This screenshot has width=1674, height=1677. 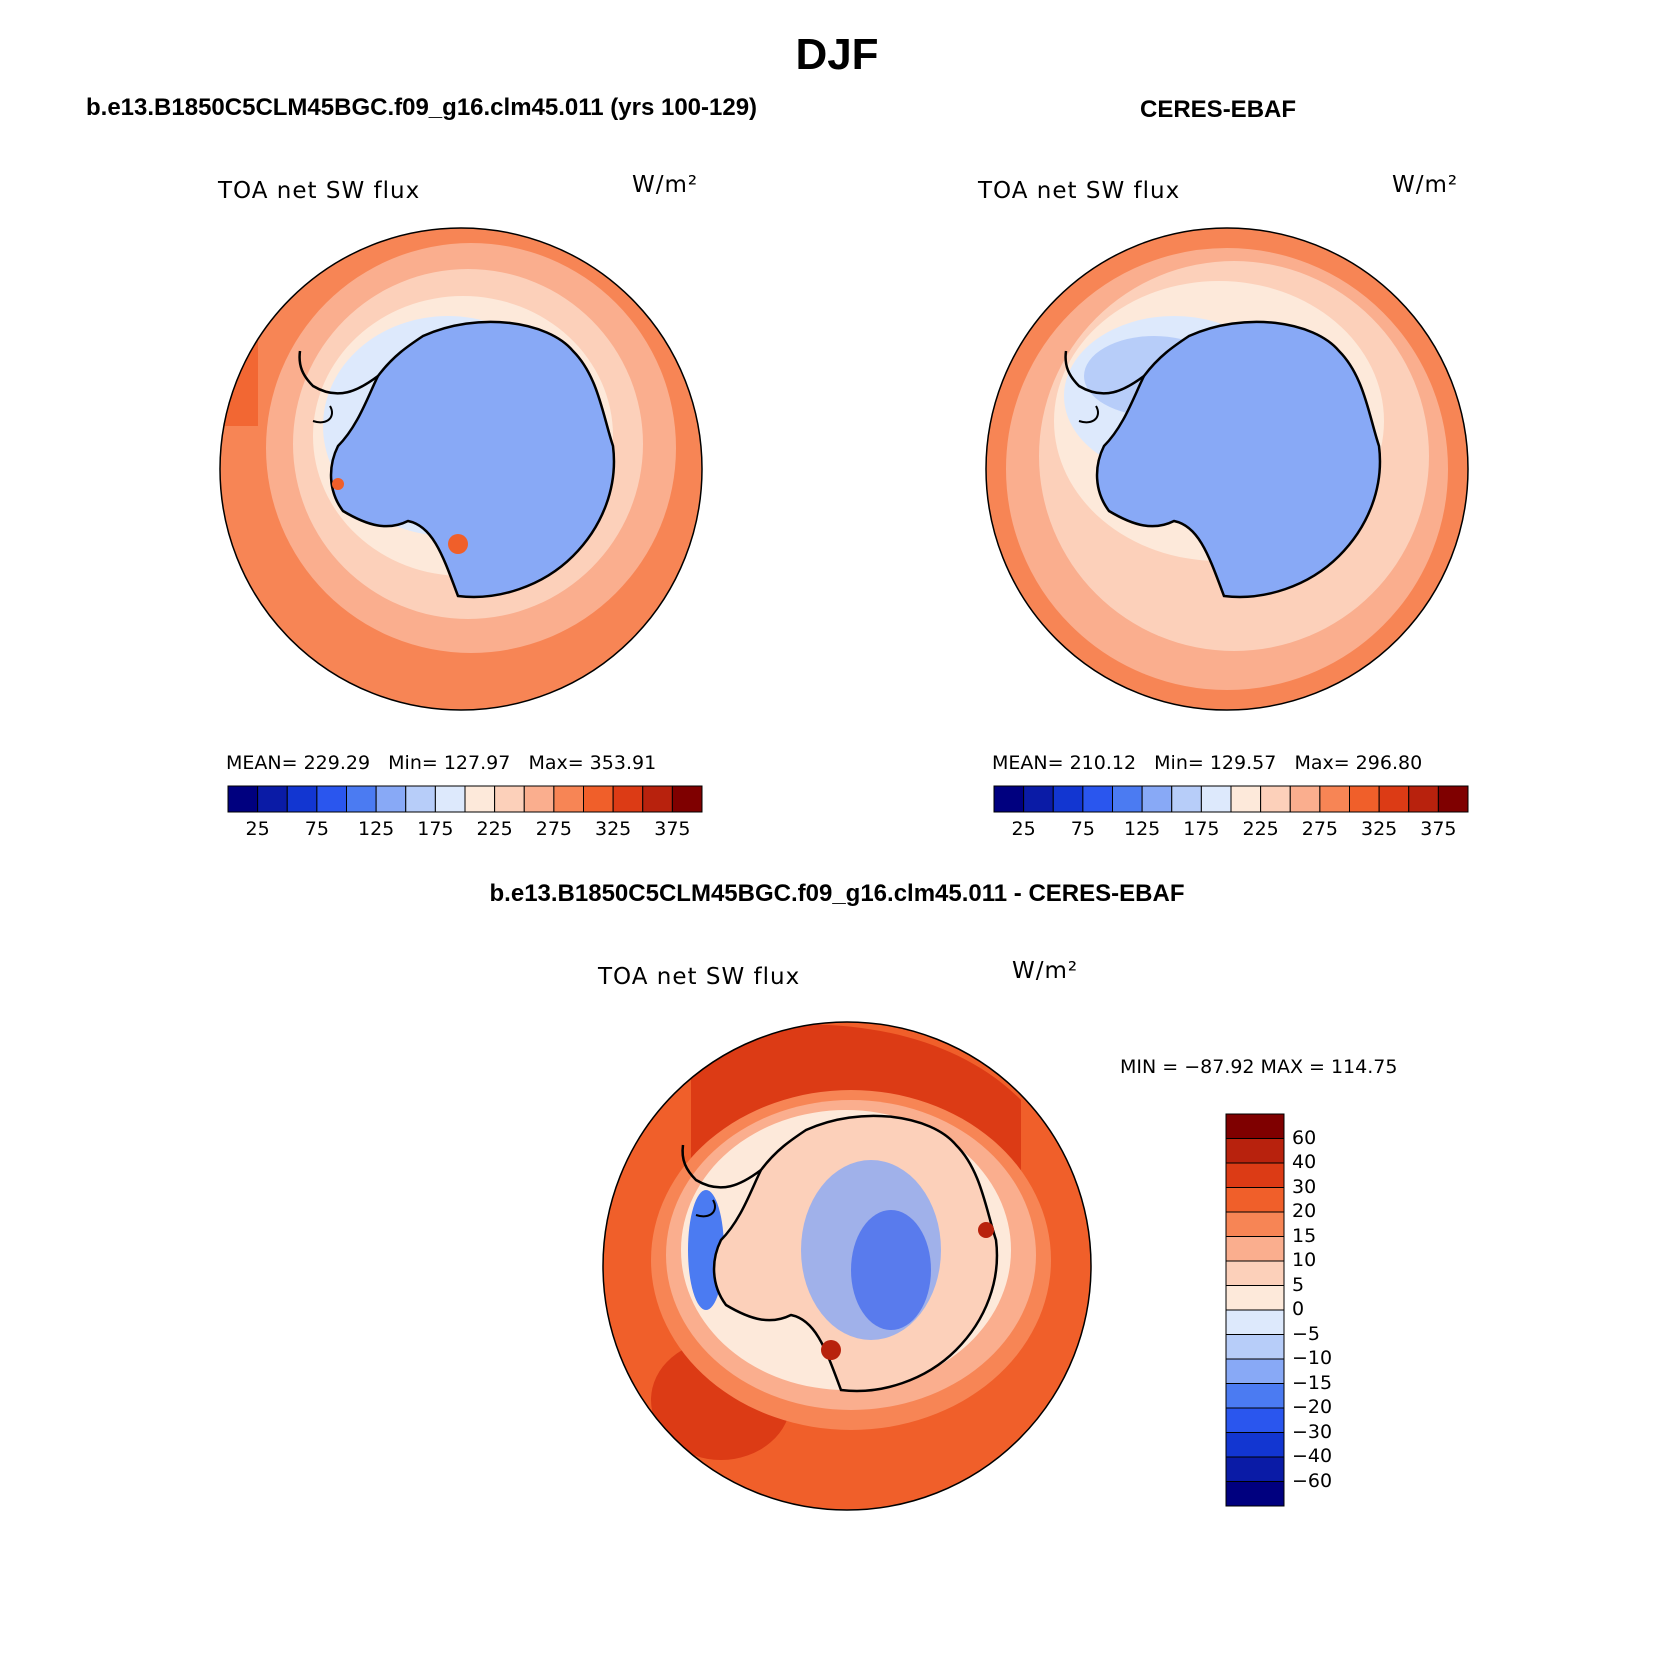 I want to click on left-colorbar-tick-label: 275, so click(x=553, y=829).